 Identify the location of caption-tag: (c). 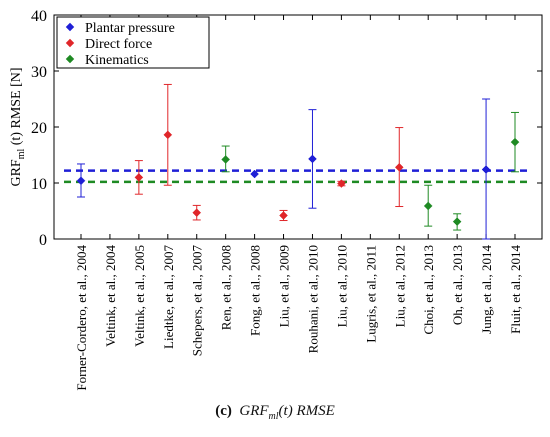
(223, 411).